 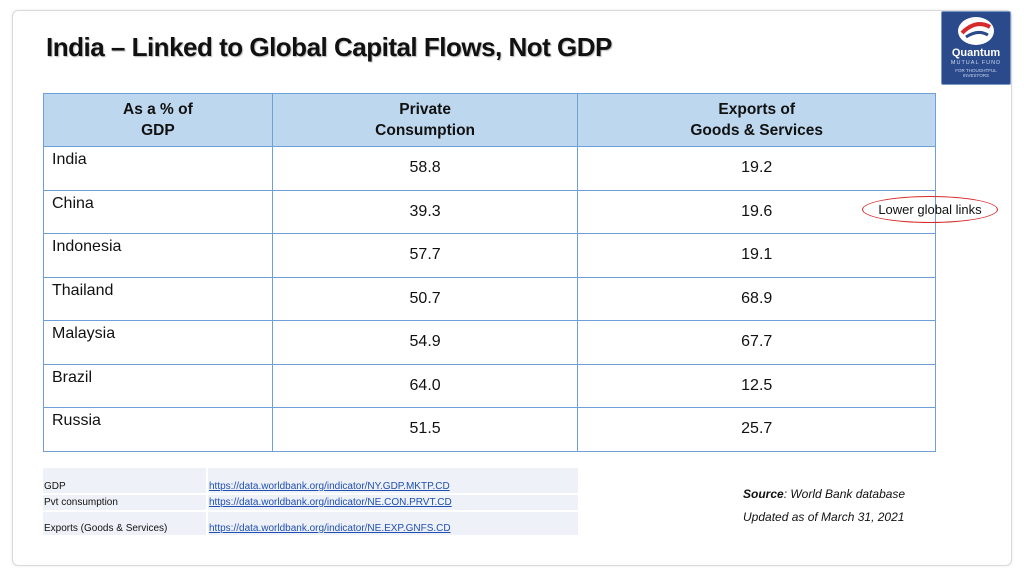 I want to click on exports-cell: 19.1, so click(x=756, y=255).